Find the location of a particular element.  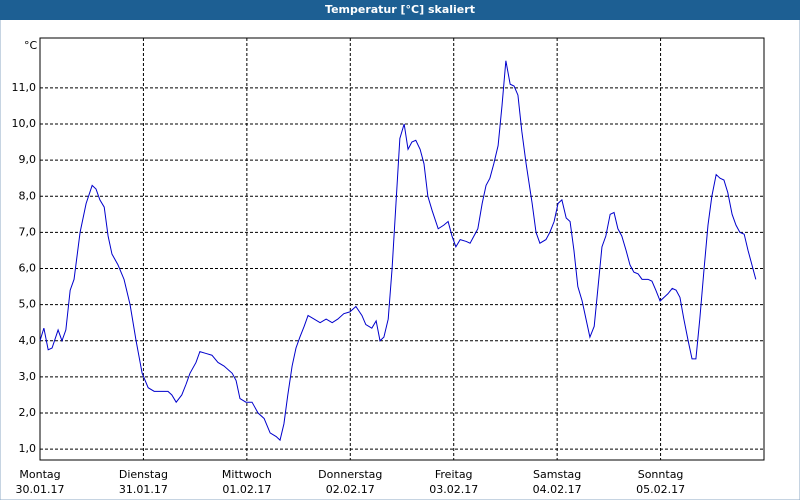

y-tick-label: 4,0 is located at coordinates (28, 340).